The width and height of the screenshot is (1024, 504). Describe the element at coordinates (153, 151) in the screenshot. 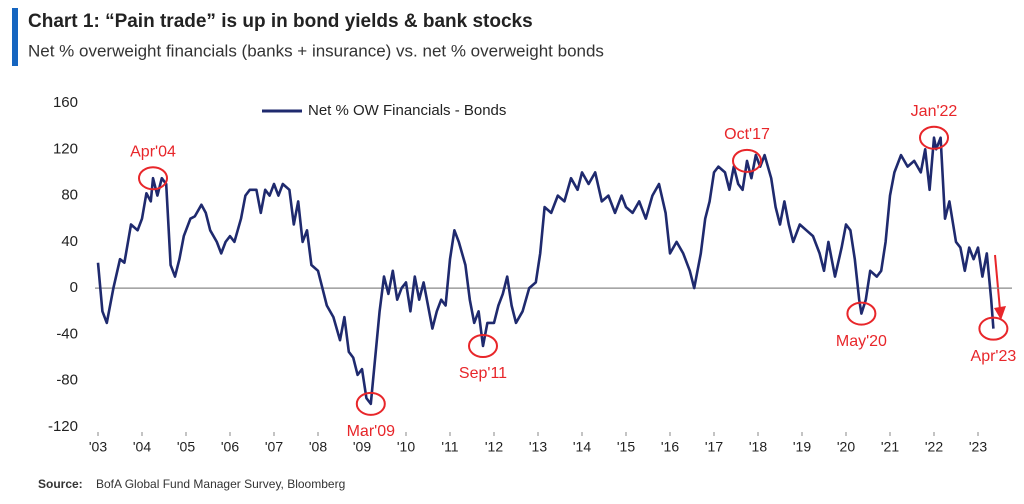

I see `annotation-label: Apr'04` at that location.